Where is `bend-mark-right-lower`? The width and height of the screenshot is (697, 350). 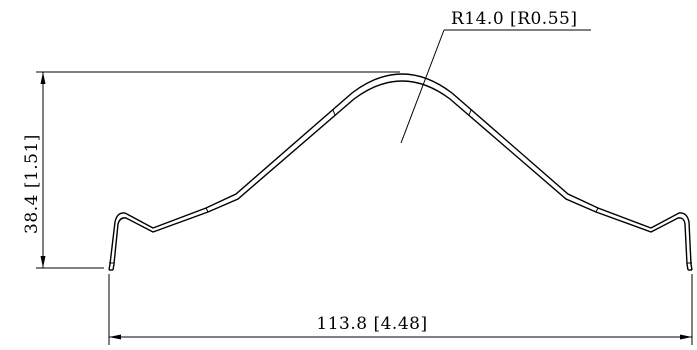 bend-mark-right-lower is located at coordinates (597, 210).